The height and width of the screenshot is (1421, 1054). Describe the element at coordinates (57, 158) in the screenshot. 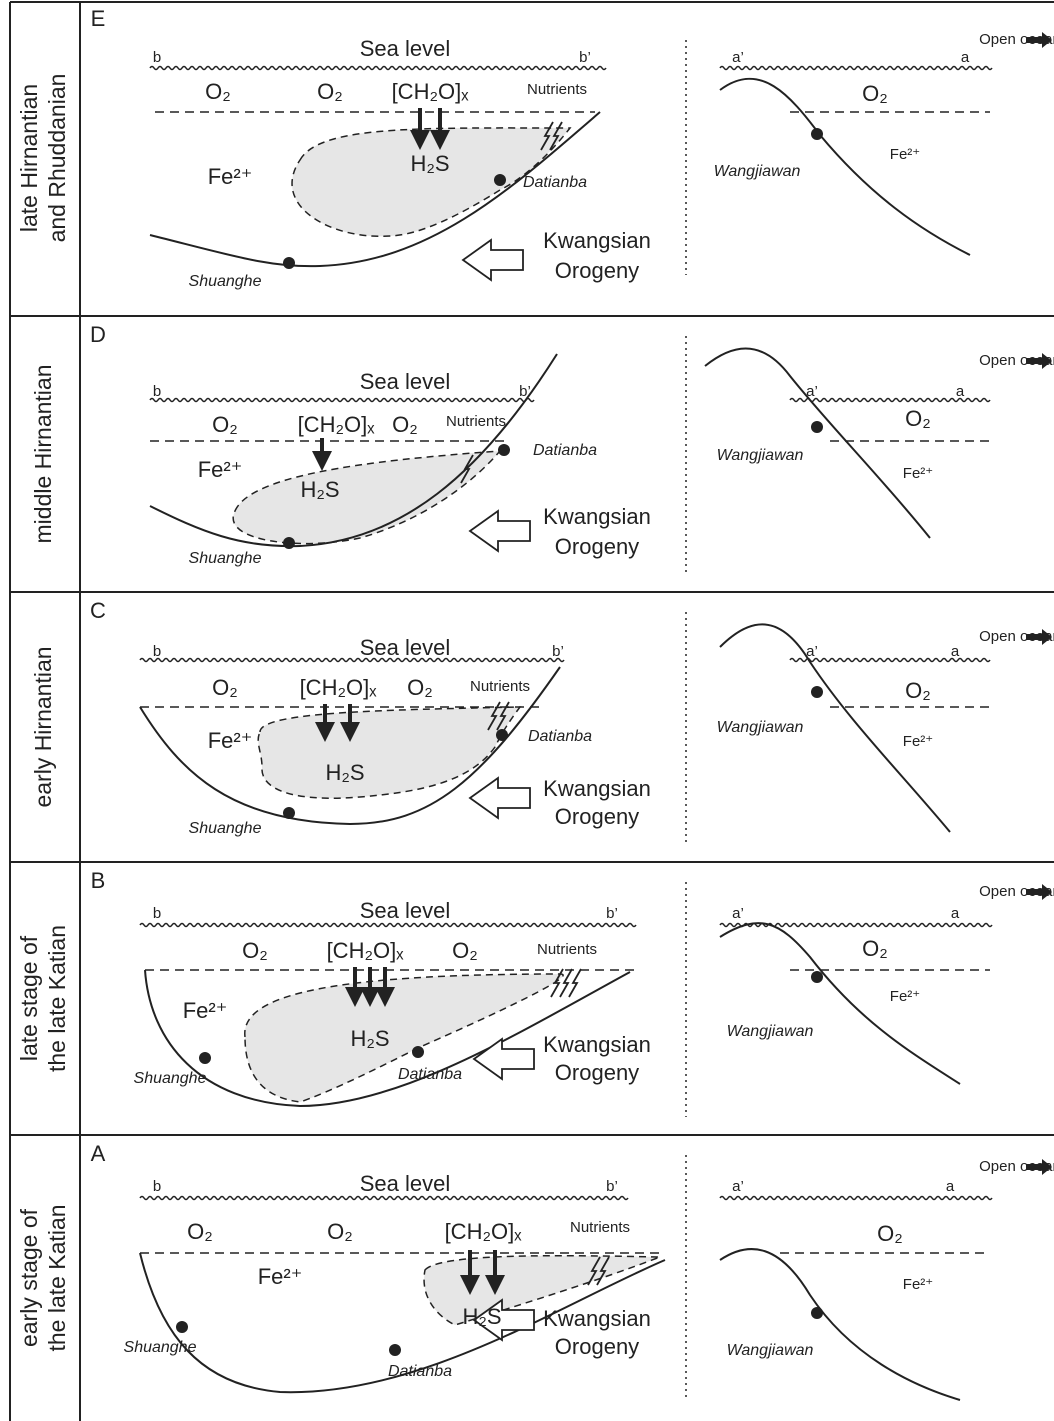

I see `stage-label: and Rhuddanian` at that location.